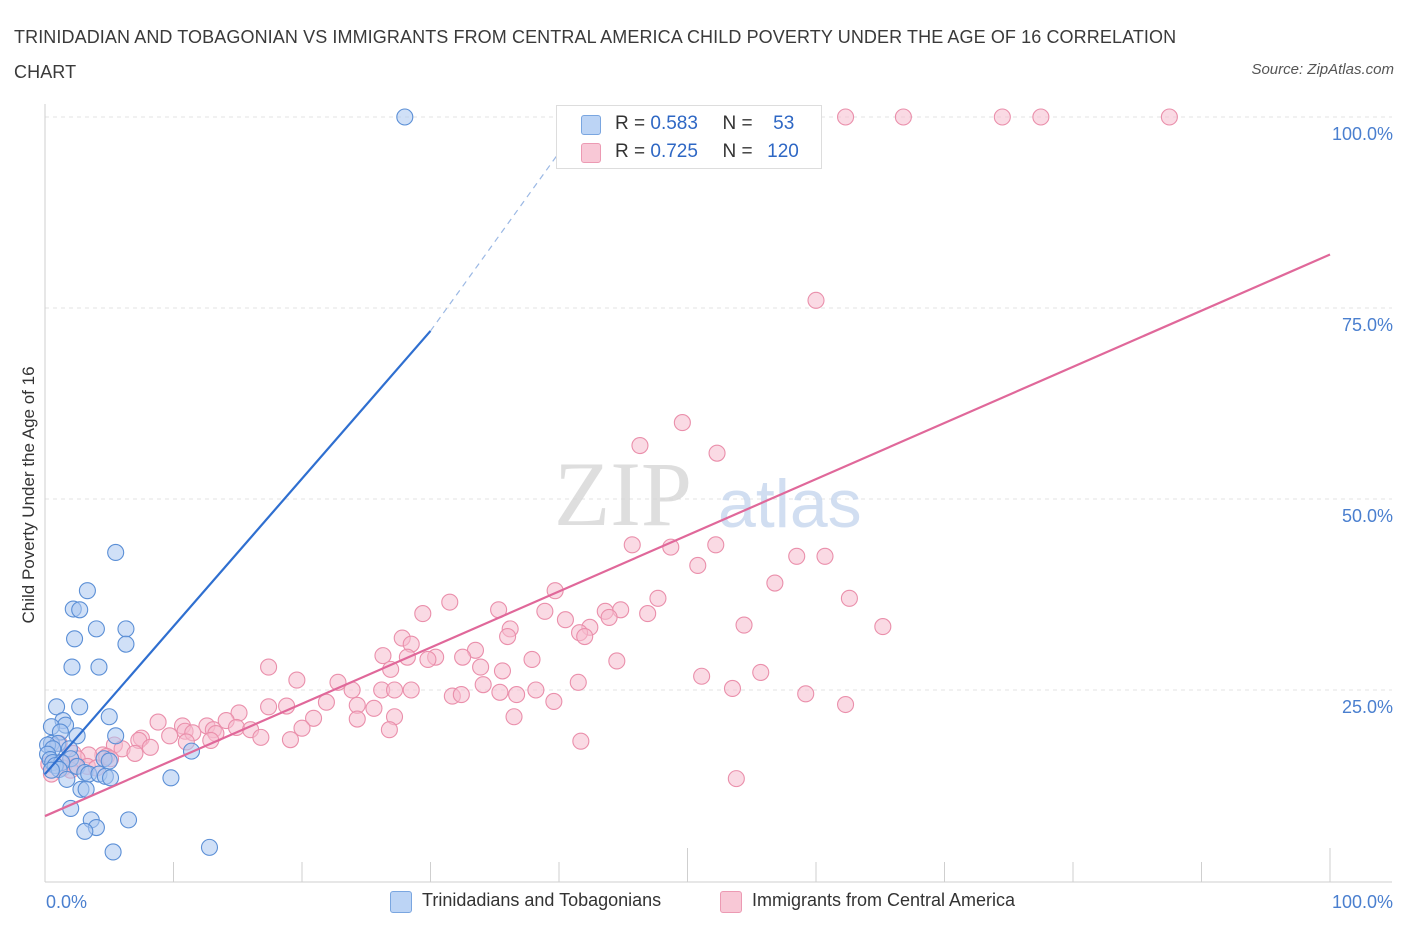 The width and height of the screenshot is (1406, 930). What do you see at coordinates (623, 494) in the screenshot?
I see `watermark-zip: ZIP` at bounding box center [623, 494].